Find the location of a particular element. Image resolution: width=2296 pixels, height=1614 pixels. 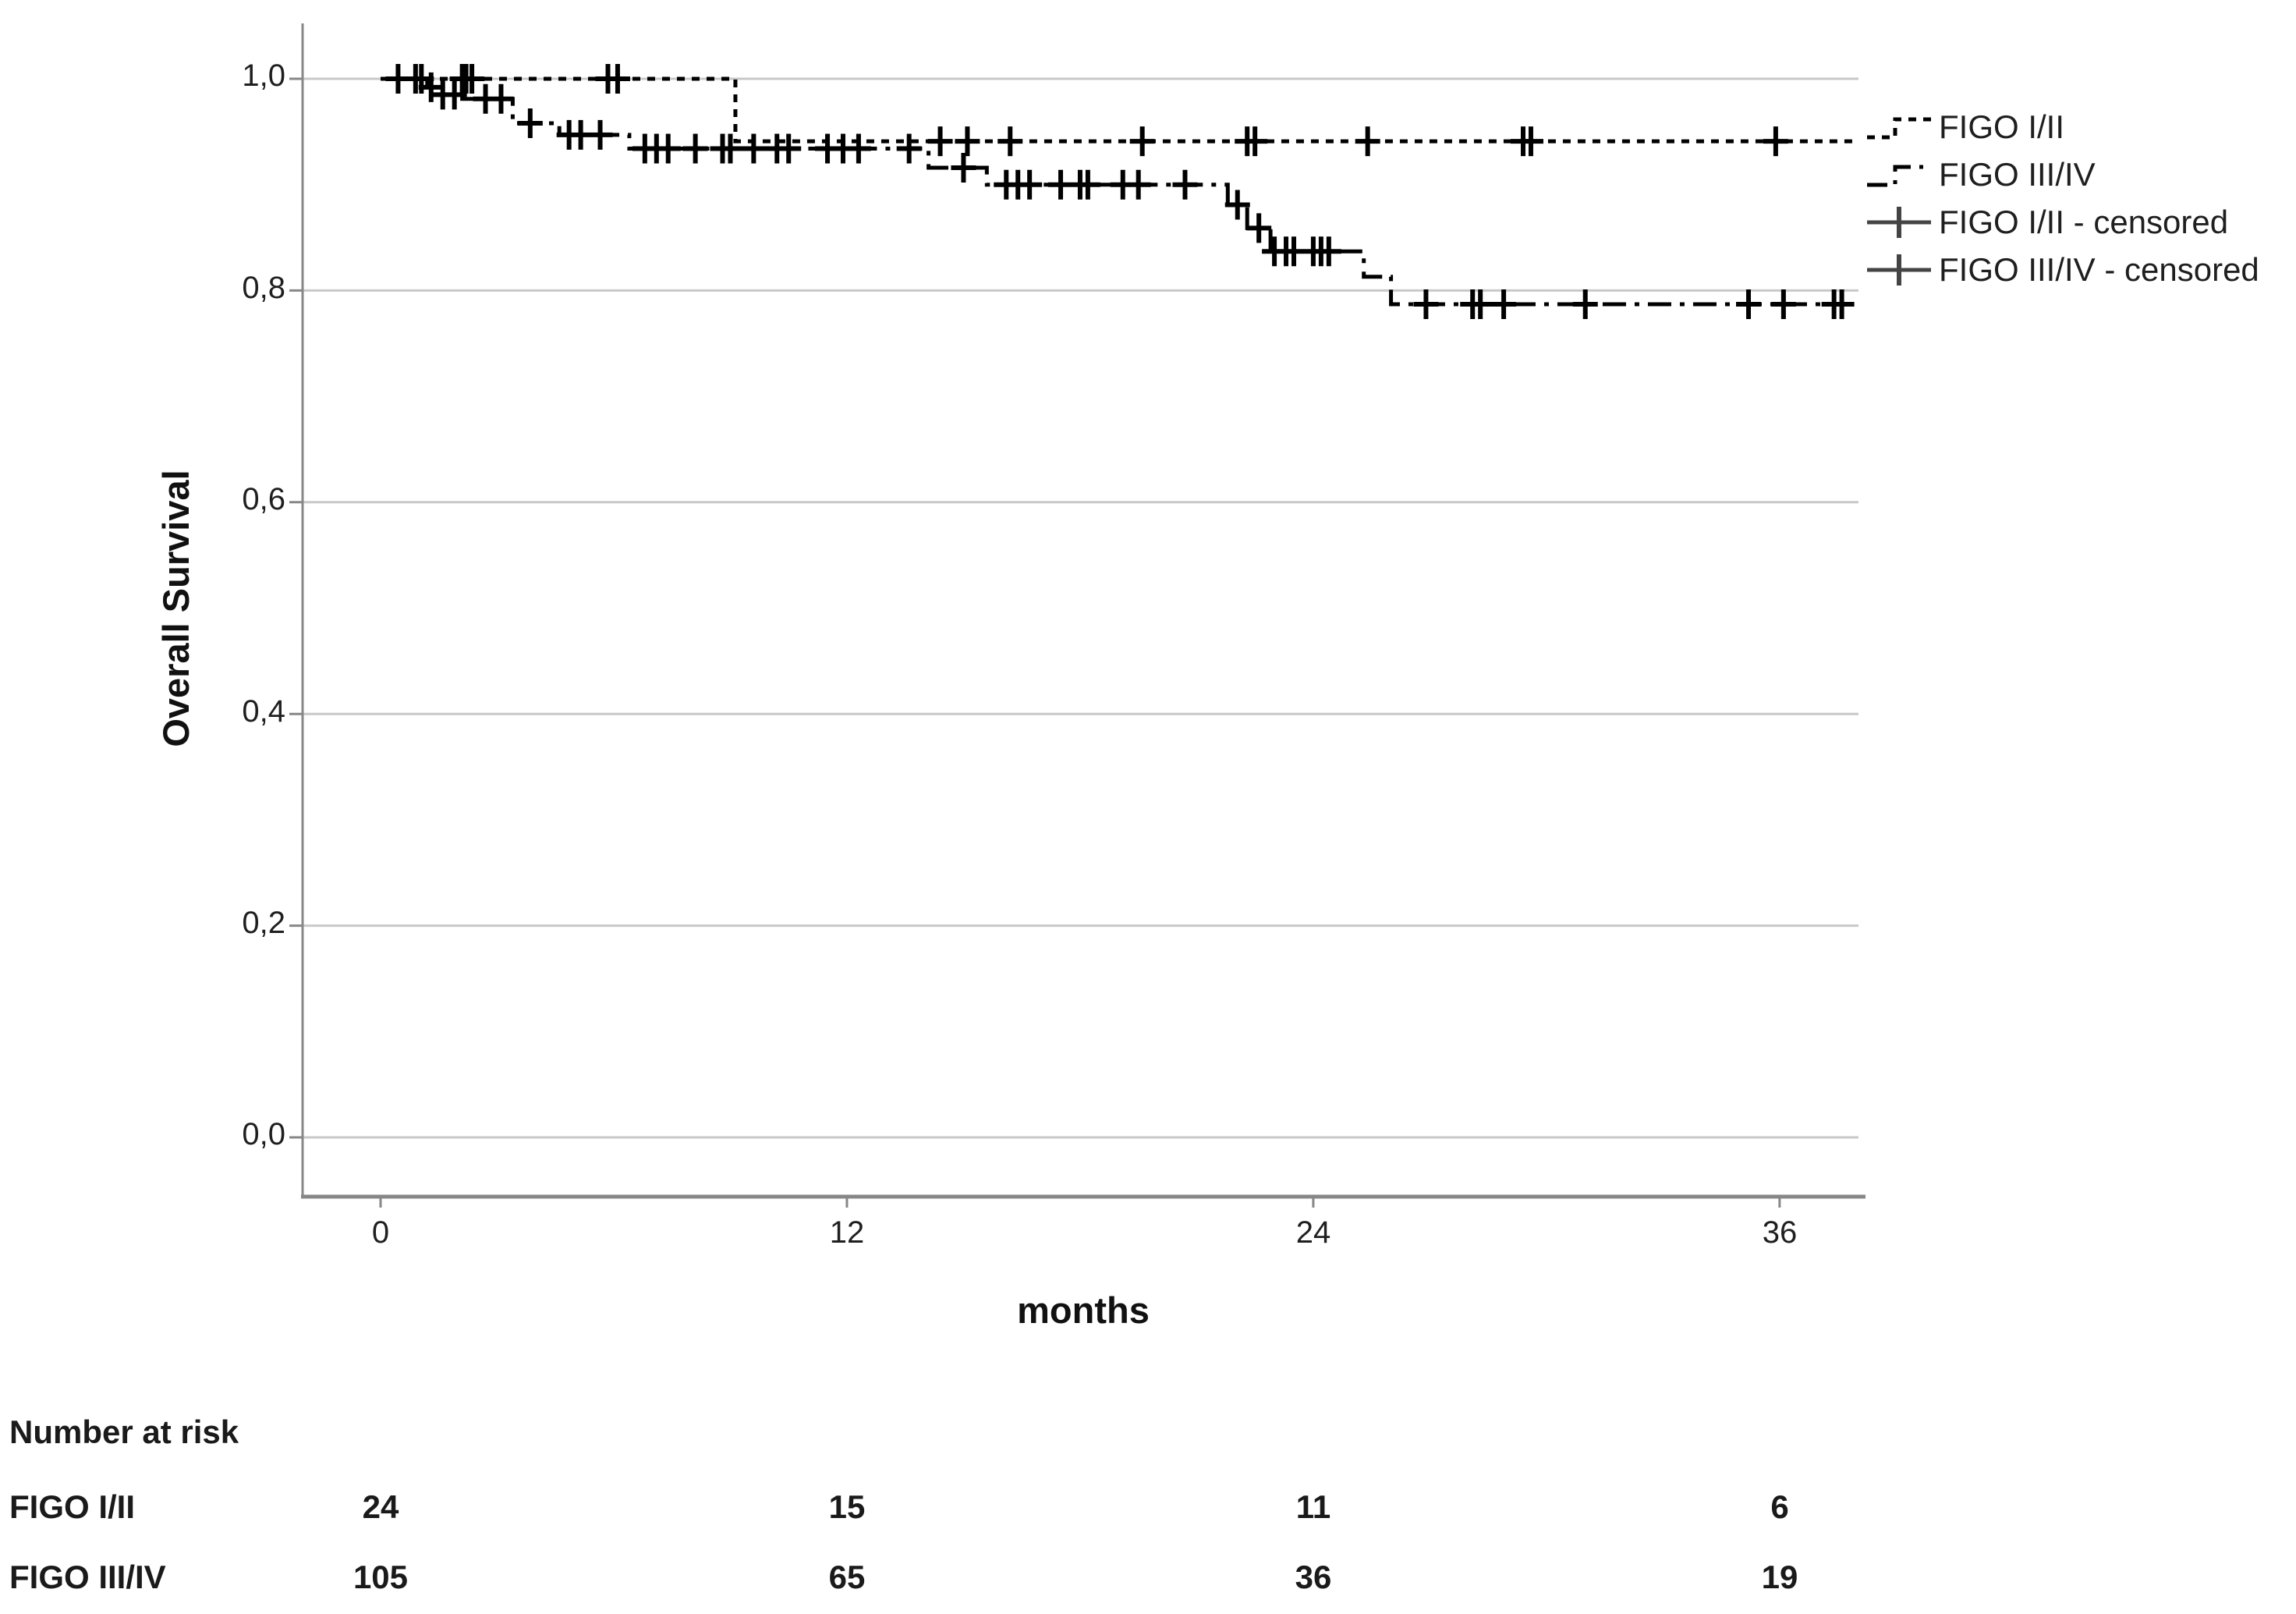

legend-item: FIGO I/II is located at coordinates (2062, 127).